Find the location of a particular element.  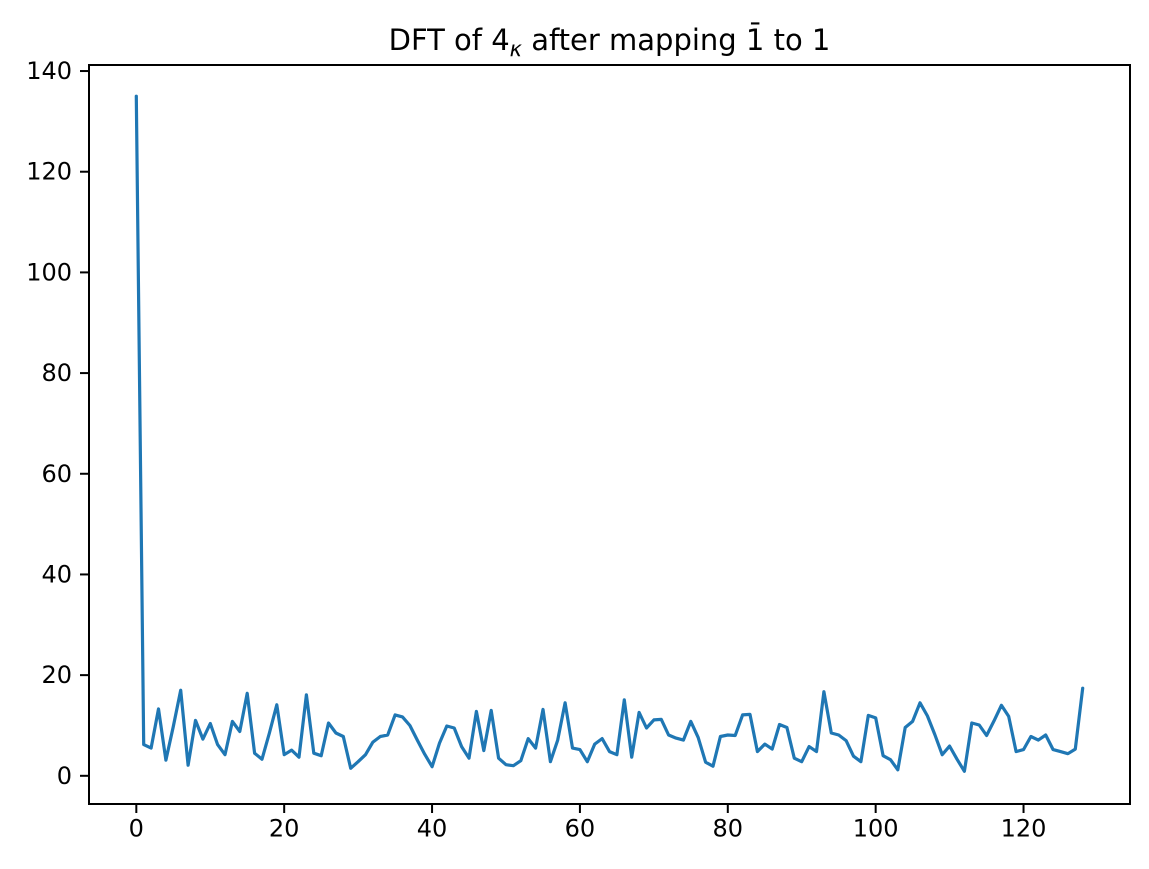

y-axis-tick-label: 20 is located at coordinates (56, 675).